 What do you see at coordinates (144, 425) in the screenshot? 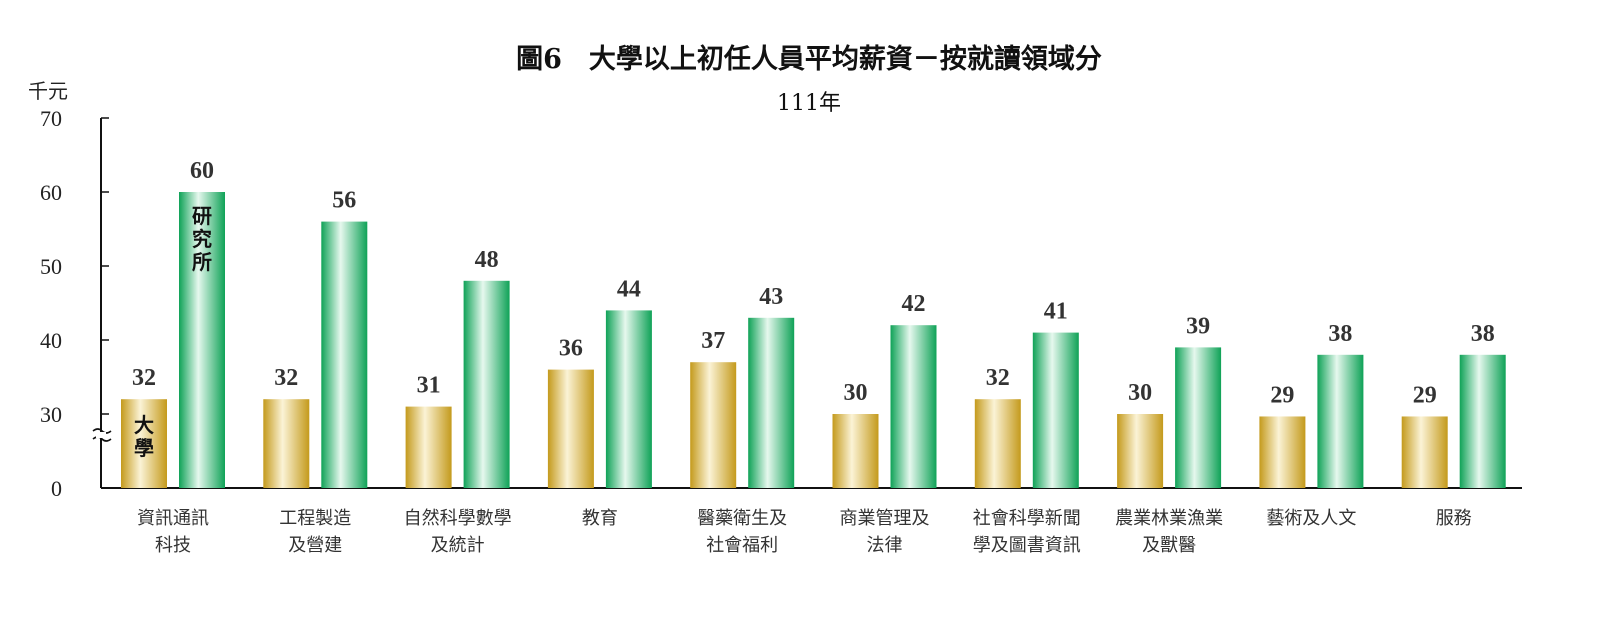
I see `series-label-university: 大` at bounding box center [144, 425].